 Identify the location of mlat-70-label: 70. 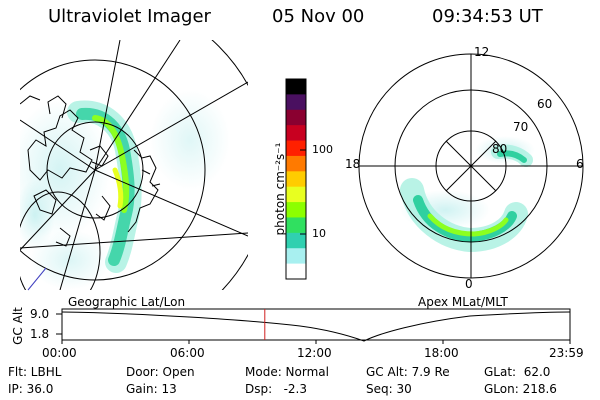
(521, 127).